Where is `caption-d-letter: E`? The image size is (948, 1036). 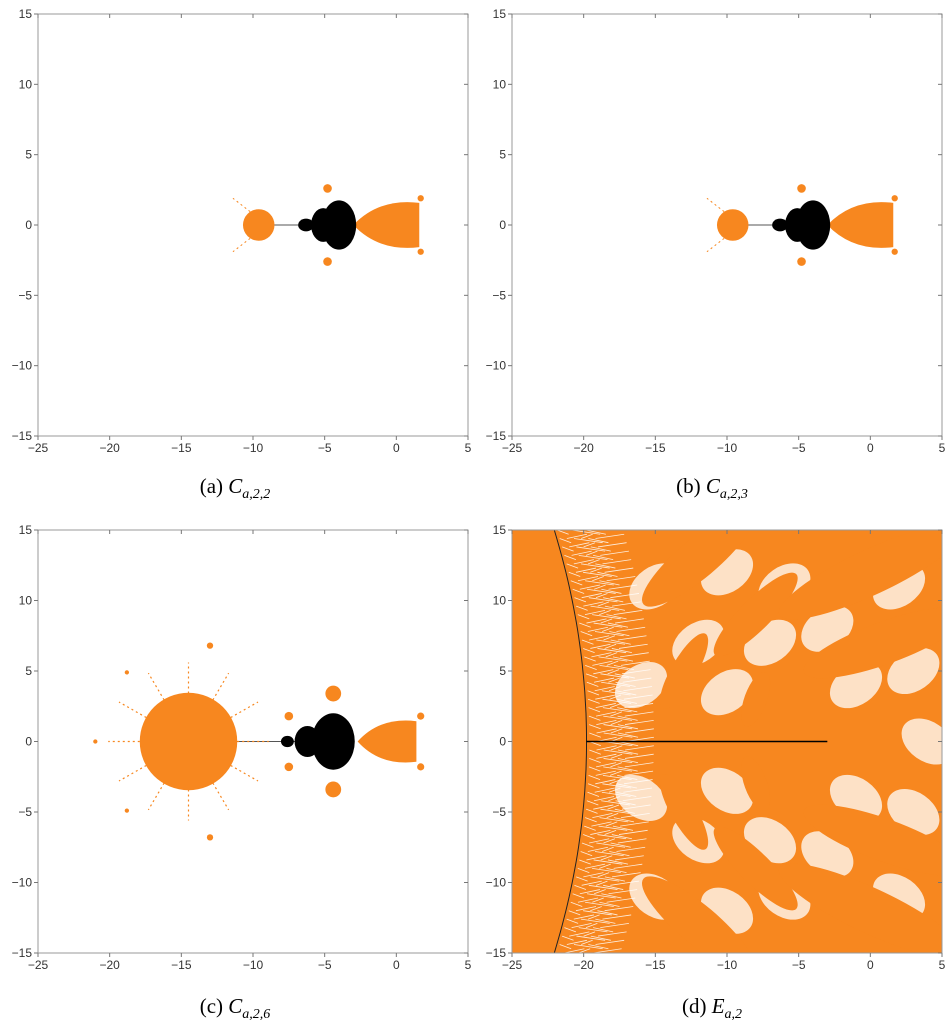
caption-d-letter: E is located at coordinates (718, 1006).